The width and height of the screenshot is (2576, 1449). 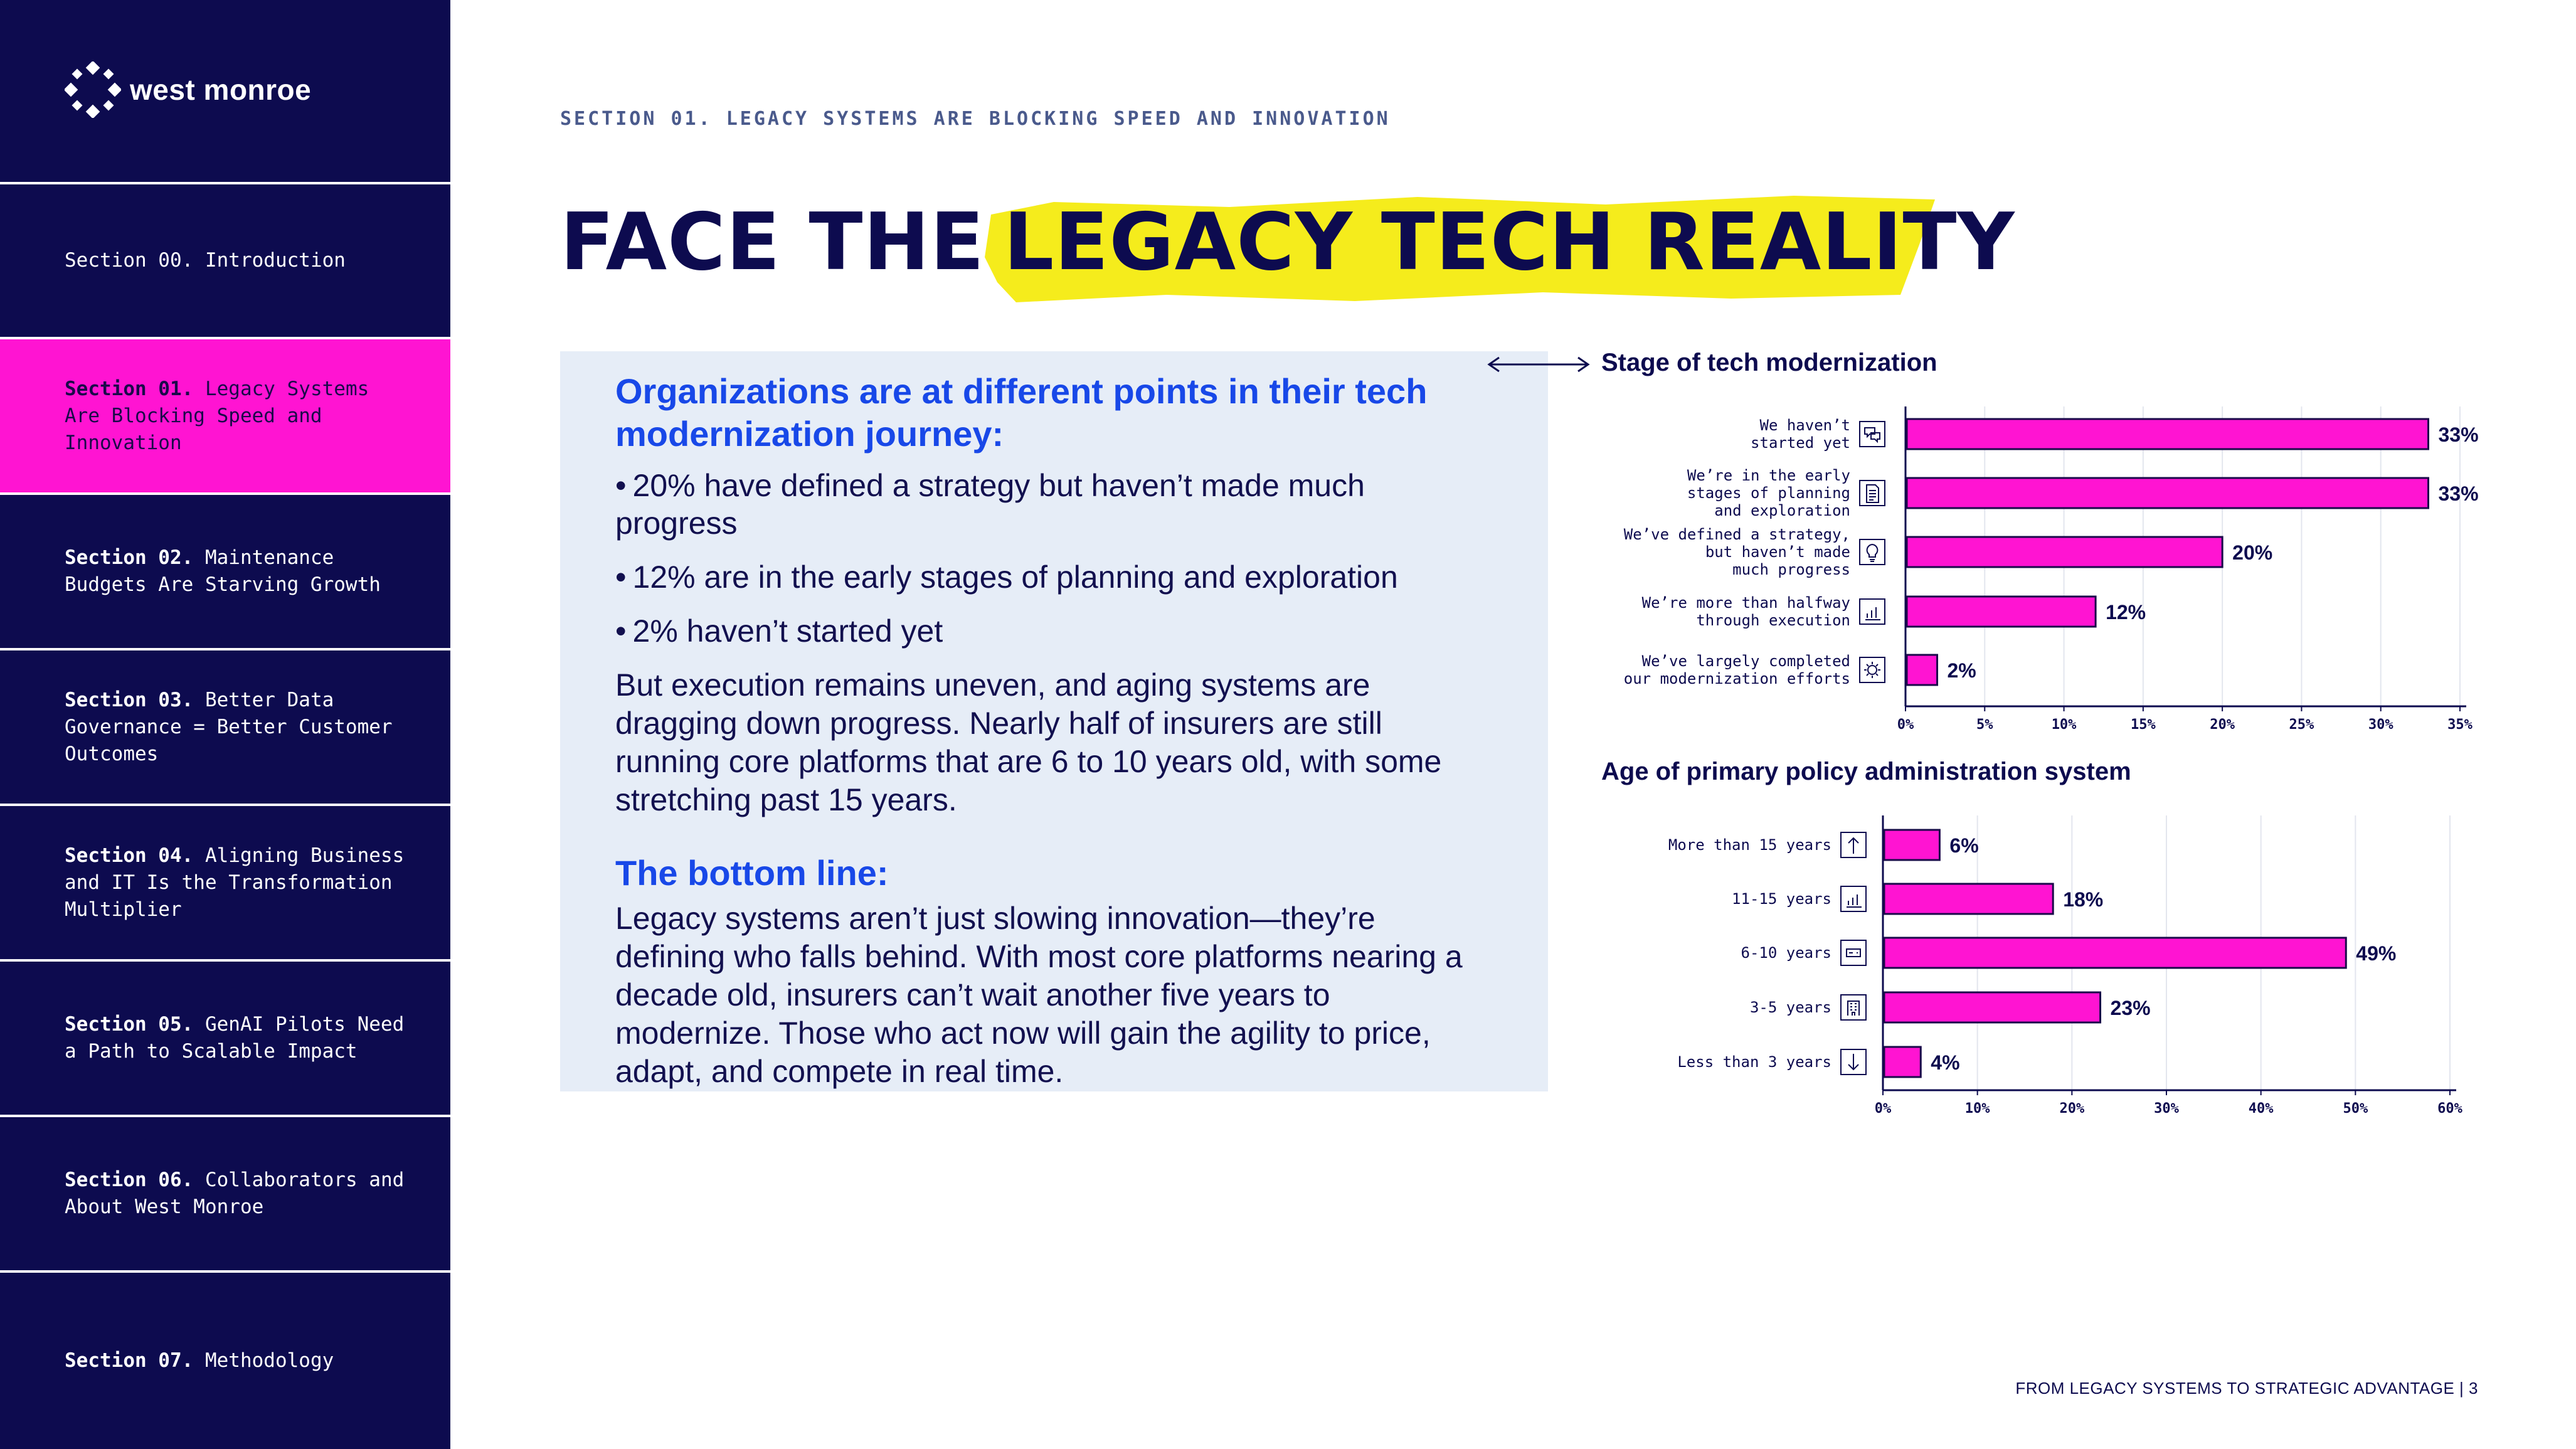 I want to click on bar-value-label: 20%, so click(x=2252, y=552).